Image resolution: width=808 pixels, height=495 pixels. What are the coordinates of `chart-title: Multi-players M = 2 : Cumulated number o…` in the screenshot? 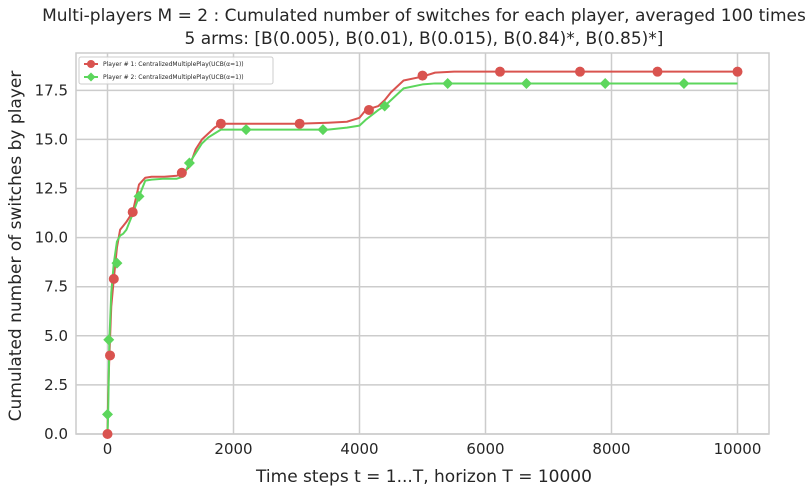 It's located at (424, 16).